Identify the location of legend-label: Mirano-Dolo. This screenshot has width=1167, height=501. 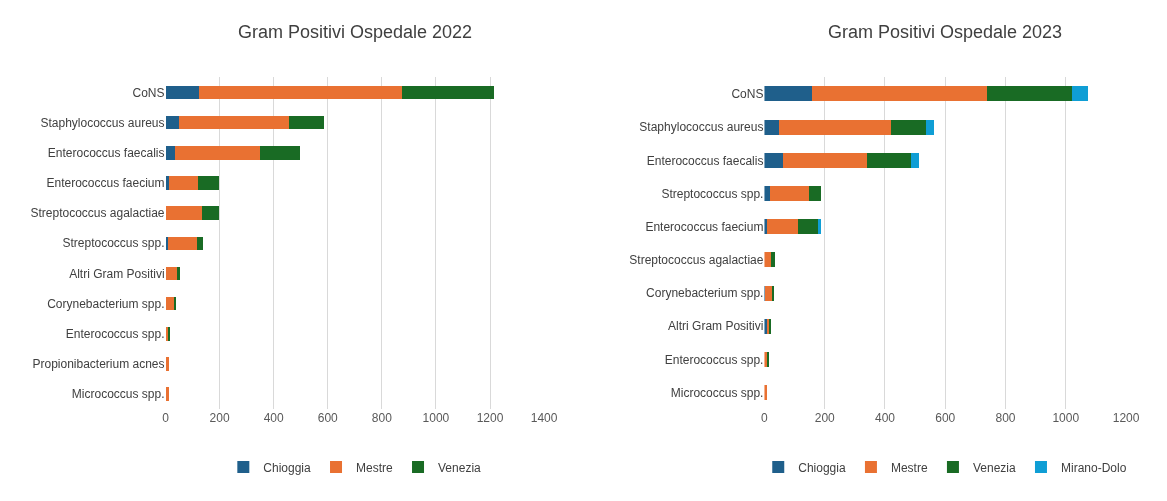
(1093, 467).